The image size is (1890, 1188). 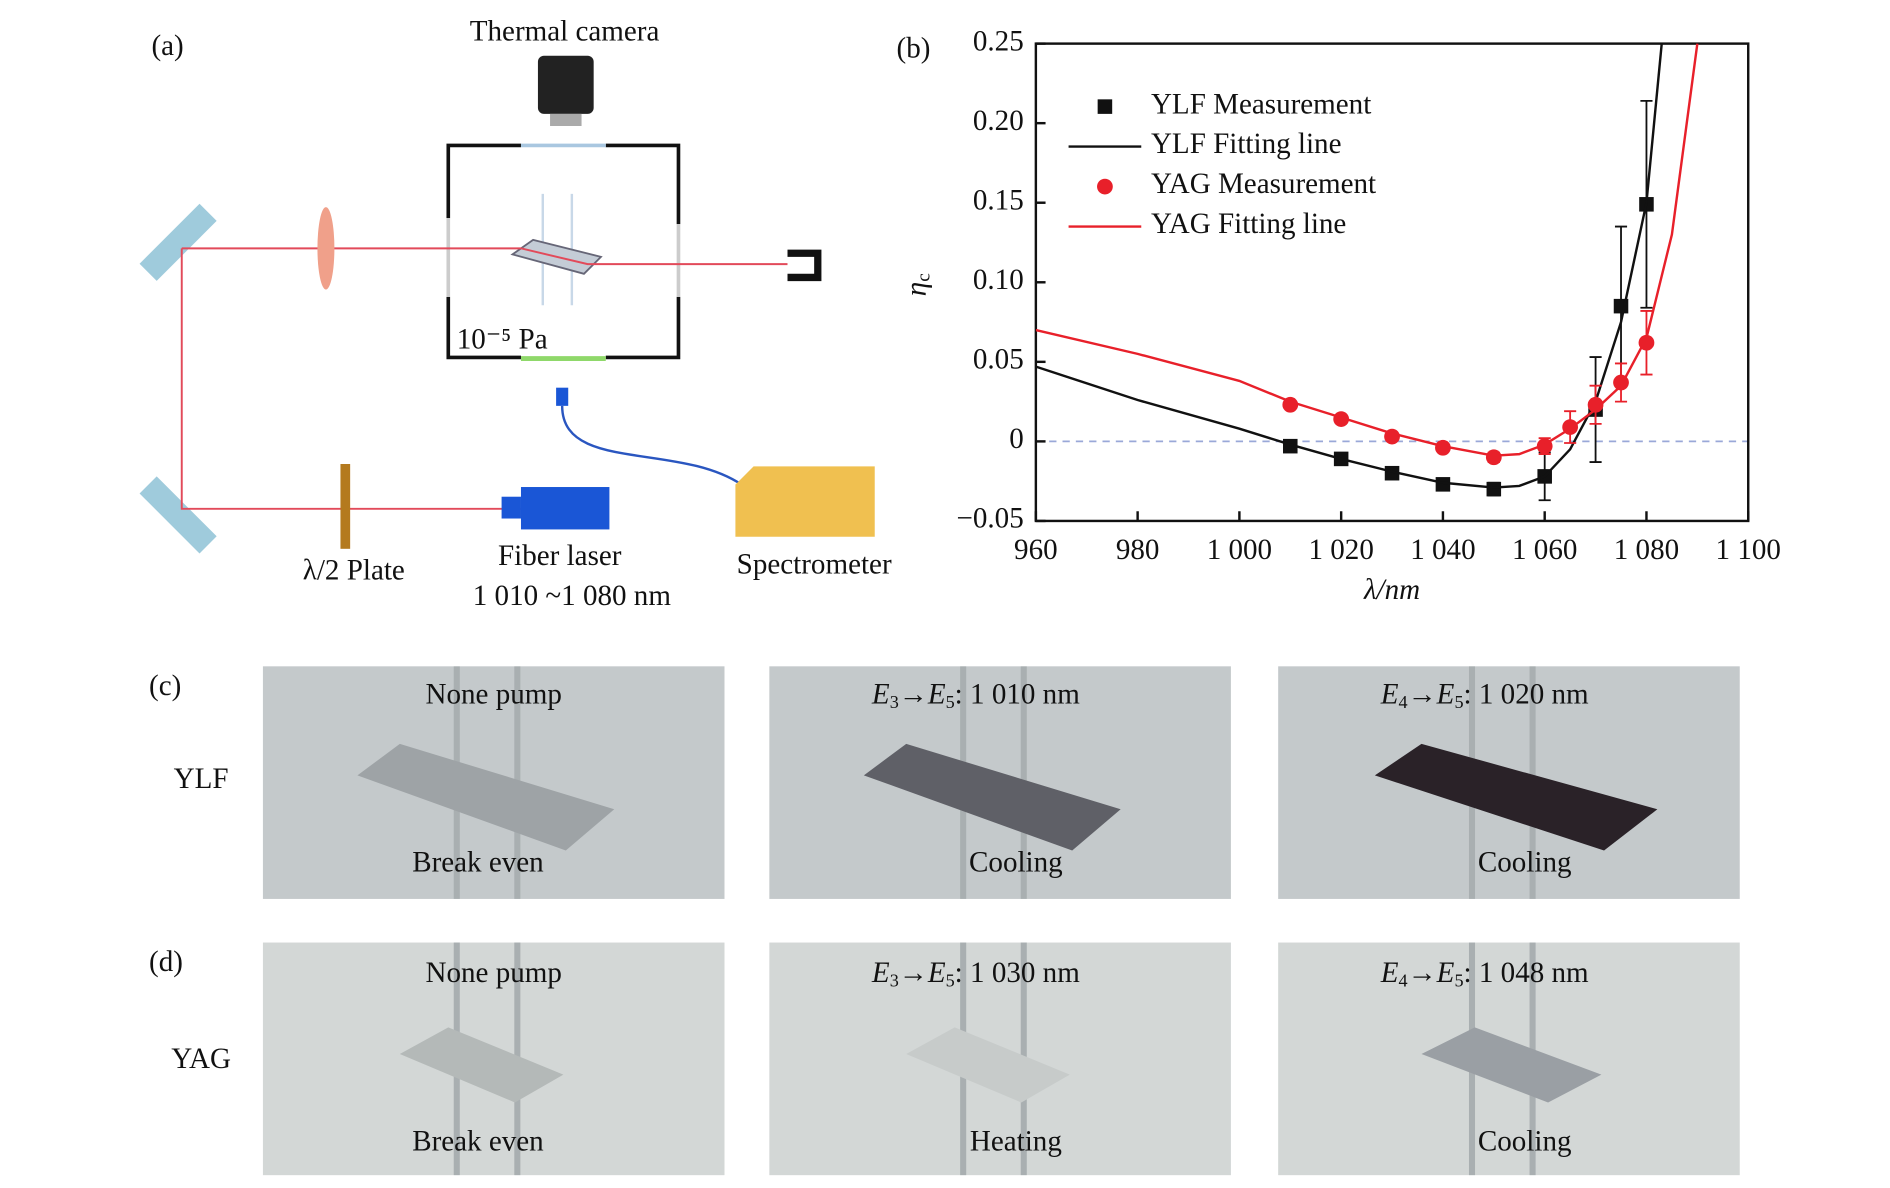 I want to click on material-label: YAG, so click(x=201, y=1059).